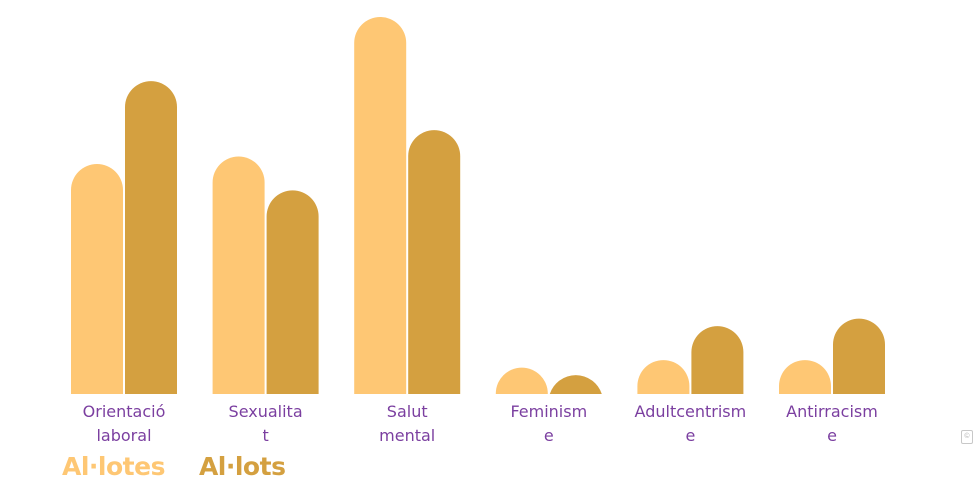 This screenshot has height=481, width=976. What do you see at coordinates (113, 466) in the screenshot?
I see `legend-series-allotes: Al·lotes` at bounding box center [113, 466].